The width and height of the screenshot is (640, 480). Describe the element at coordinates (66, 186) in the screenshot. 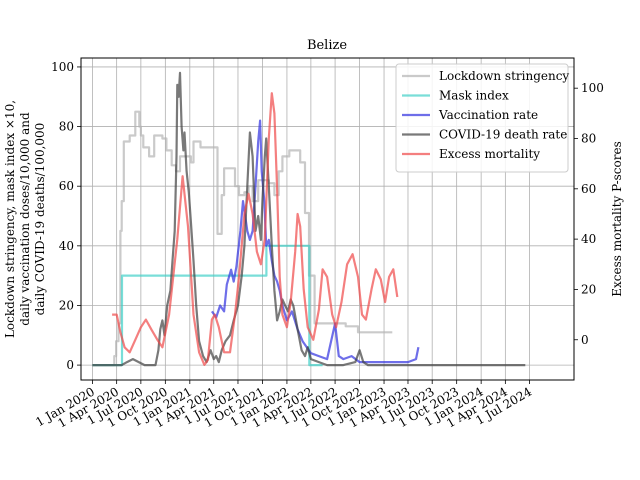

I see `y-left-tick-label: 60` at that location.